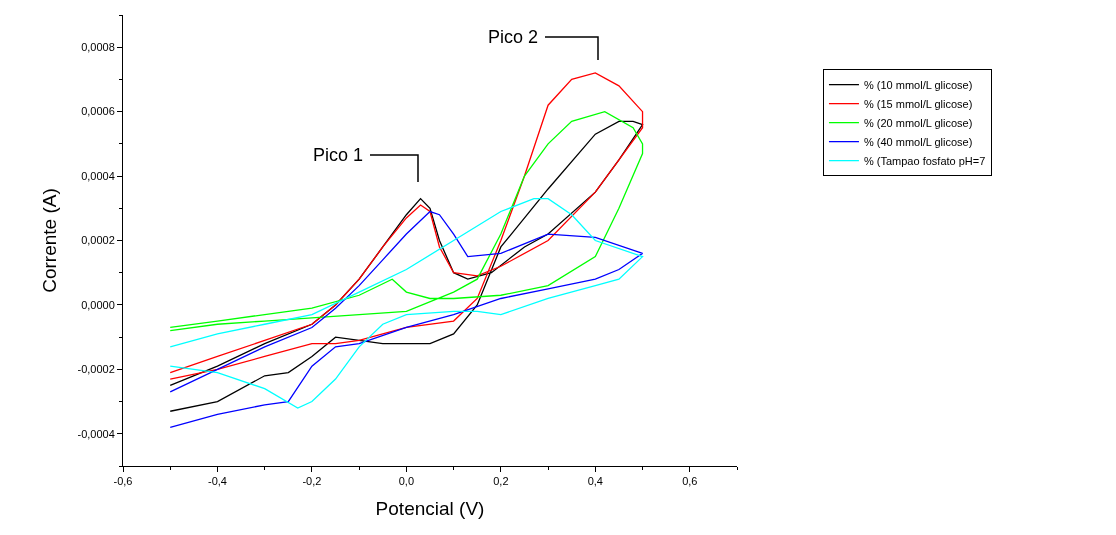  What do you see at coordinates (924, 160) in the screenshot?
I see `legend-label: % (Tampao fosfato pH=7` at bounding box center [924, 160].